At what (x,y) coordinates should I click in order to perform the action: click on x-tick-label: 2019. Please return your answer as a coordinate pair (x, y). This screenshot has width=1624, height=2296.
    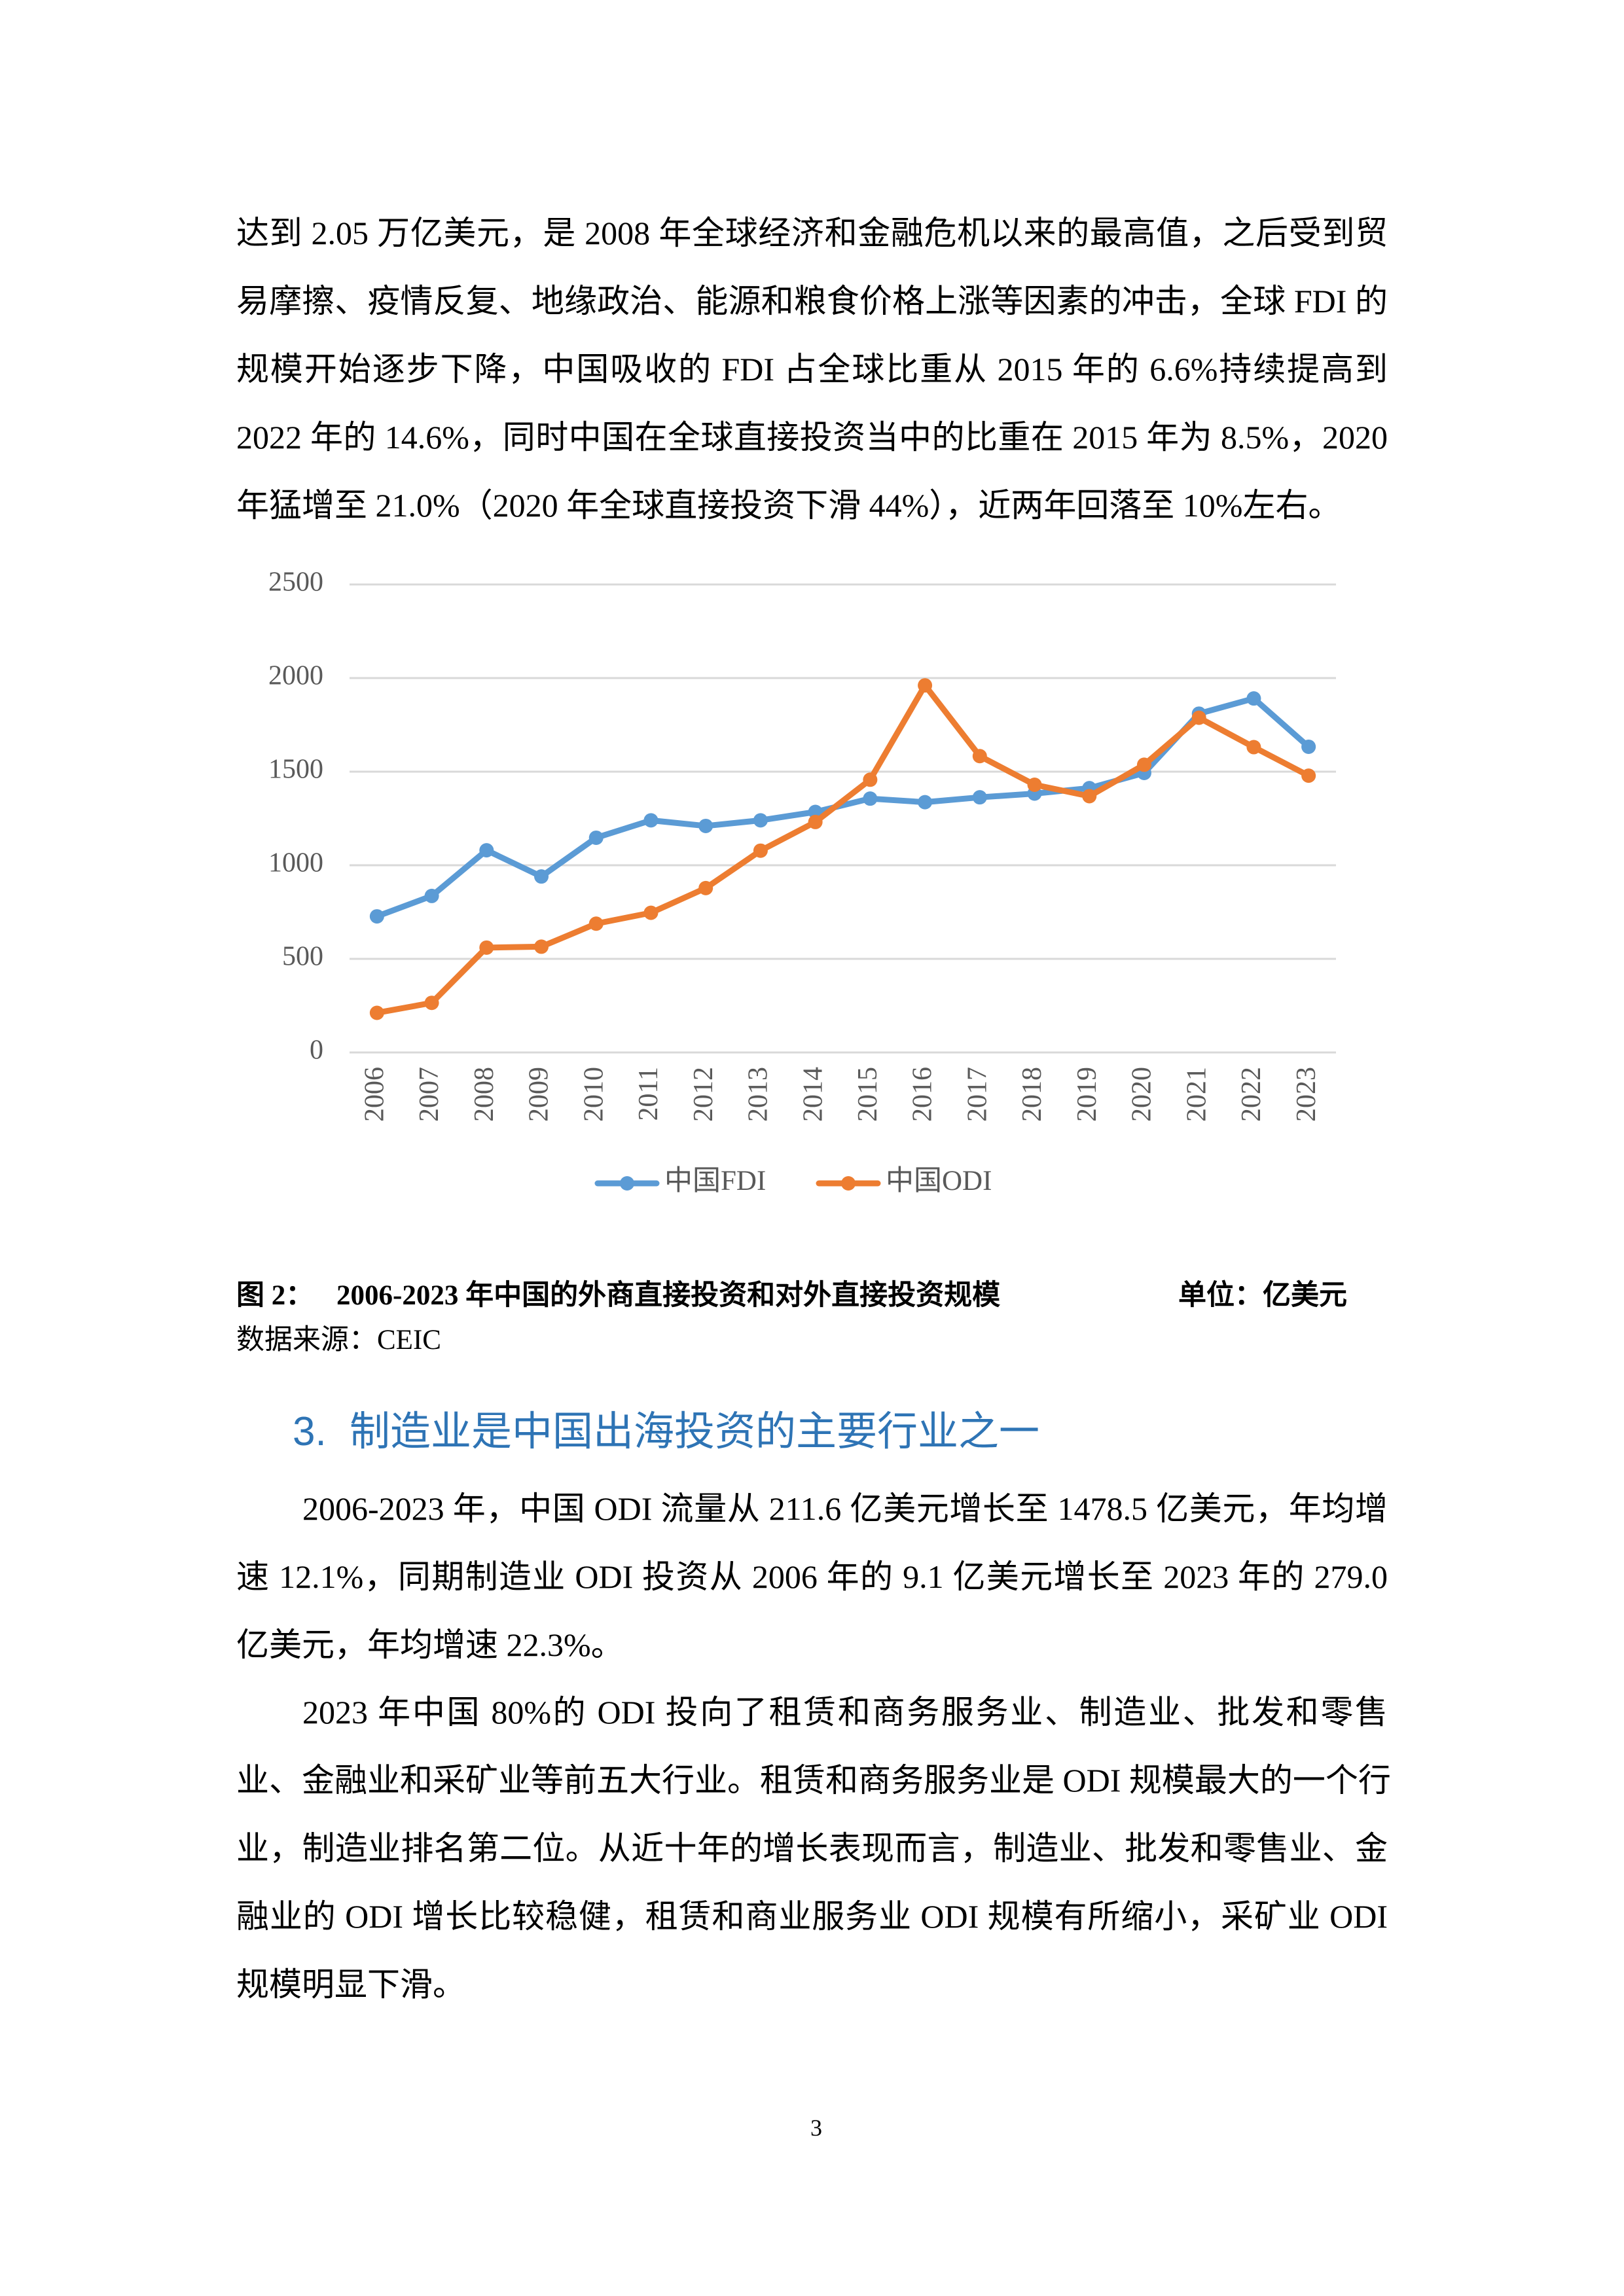
    Looking at the image, I should click on (1087, 1094).